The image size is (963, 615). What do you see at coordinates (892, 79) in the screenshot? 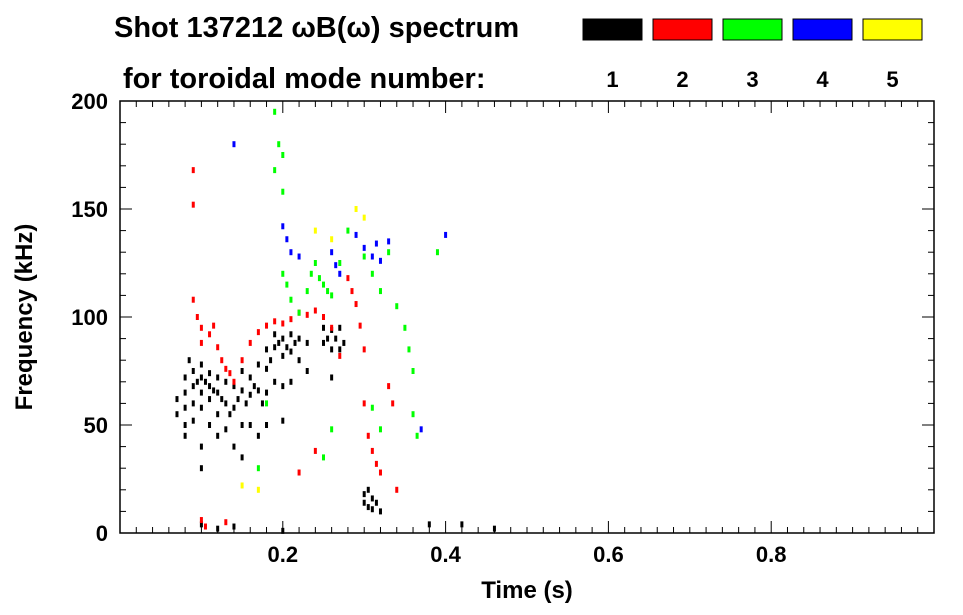
I see `legend-label-5: 5` at bounding box center [892, 79].